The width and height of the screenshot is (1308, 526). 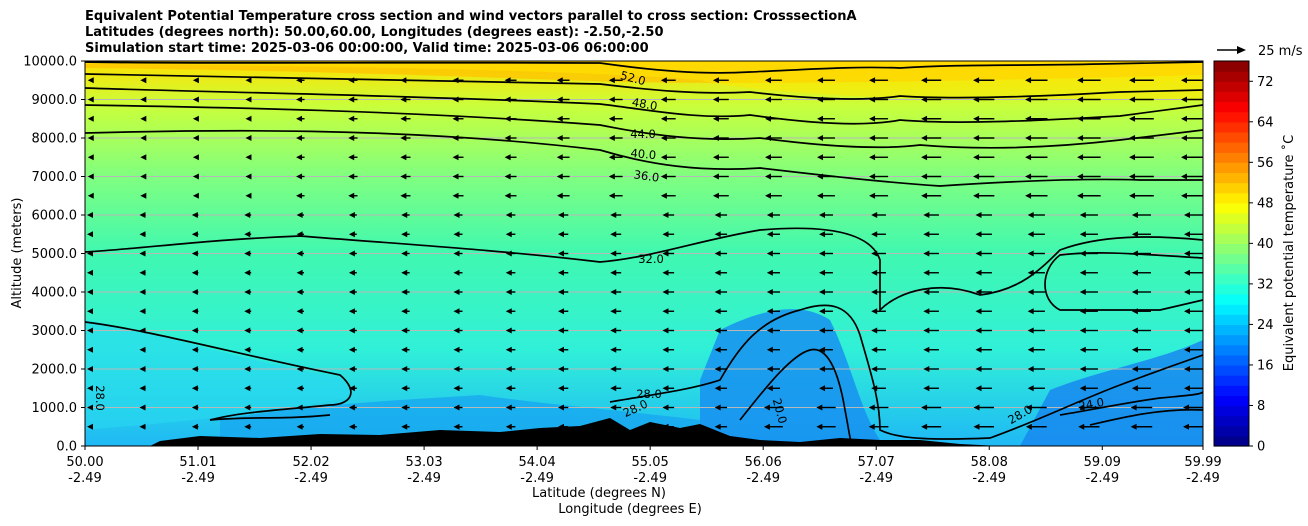 I want to click on contour-label: 28.0, so click(x=100, y=398).